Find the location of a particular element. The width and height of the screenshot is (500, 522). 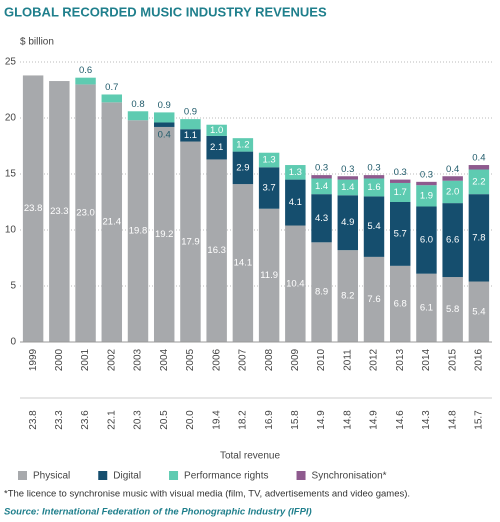

x-tick-label: 2006 is located at coordinates (216, 359).